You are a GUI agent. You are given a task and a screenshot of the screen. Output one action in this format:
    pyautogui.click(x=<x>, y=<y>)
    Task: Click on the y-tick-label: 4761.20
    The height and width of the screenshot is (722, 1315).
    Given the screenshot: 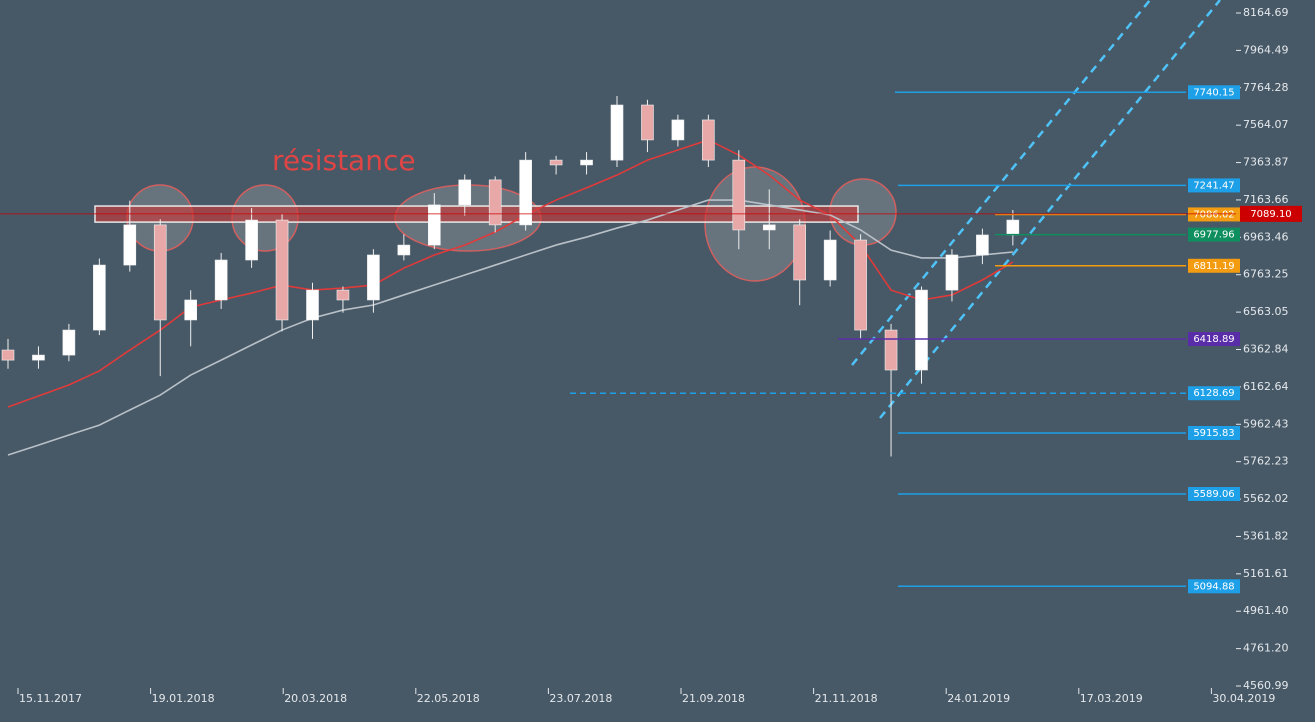 What is the action you would take?
    pyautogui.click(x=1266, y=648)
    